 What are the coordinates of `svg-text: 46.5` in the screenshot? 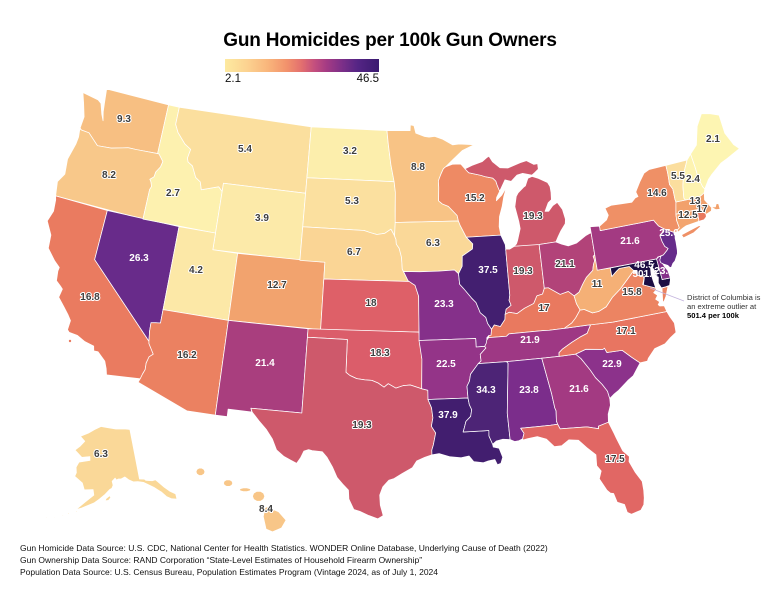 It's located at (644, 265).